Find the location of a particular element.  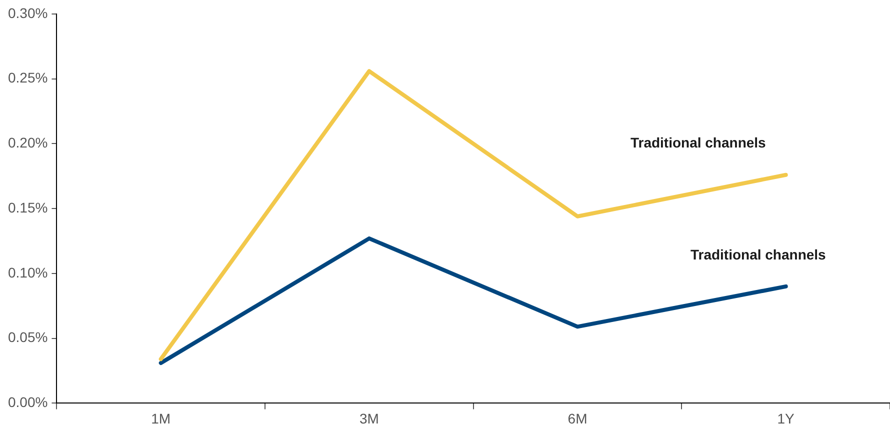

text: Traditional channels is located at coordinates (758, 254).